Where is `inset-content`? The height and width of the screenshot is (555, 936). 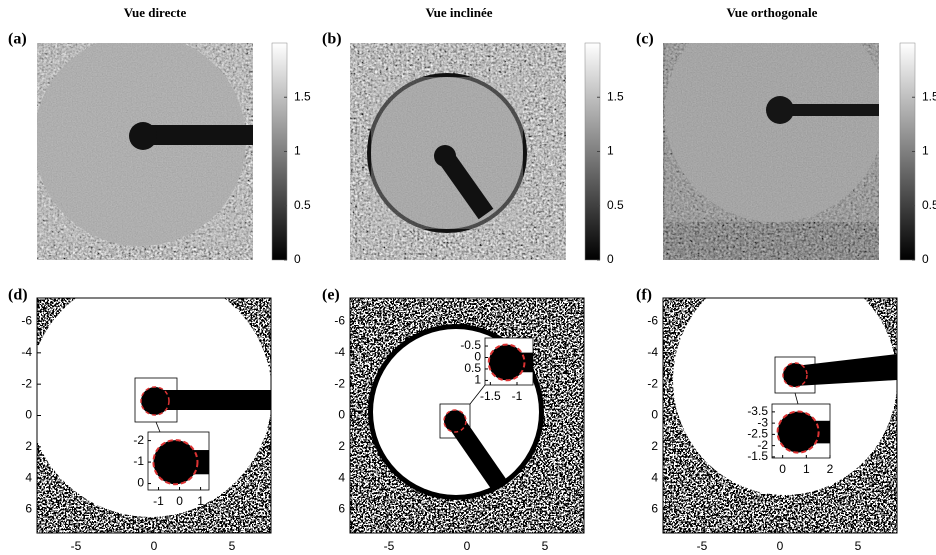
inset-content is located at coordinates (510, 362).